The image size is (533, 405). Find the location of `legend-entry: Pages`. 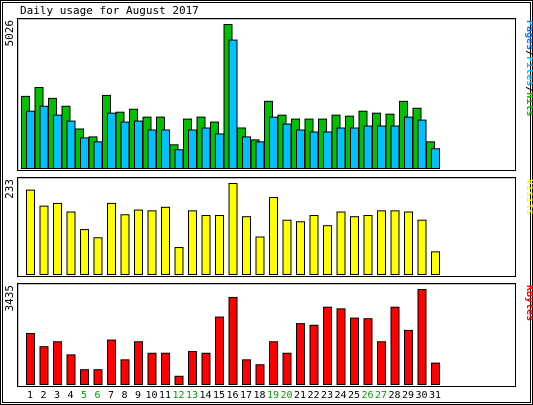

legend-entry: Pages is located at coordinates (528, 35).